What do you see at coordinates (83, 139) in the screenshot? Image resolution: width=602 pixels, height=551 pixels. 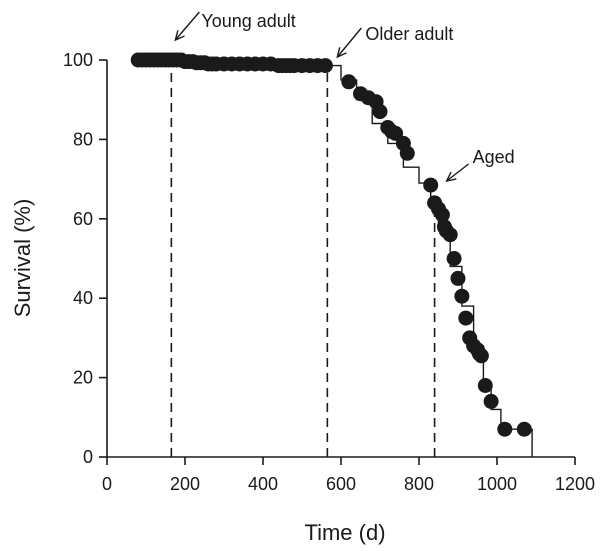 I see `y-tick-label: 80` at bounding box center [83, 139].